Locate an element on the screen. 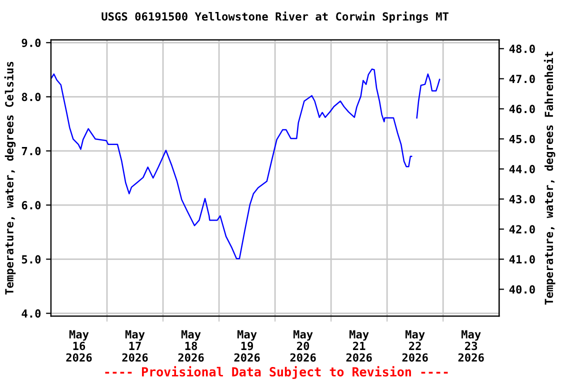  text: ---- Provisional Data Subject to Revision ---- is located at coordinates (276, 372).